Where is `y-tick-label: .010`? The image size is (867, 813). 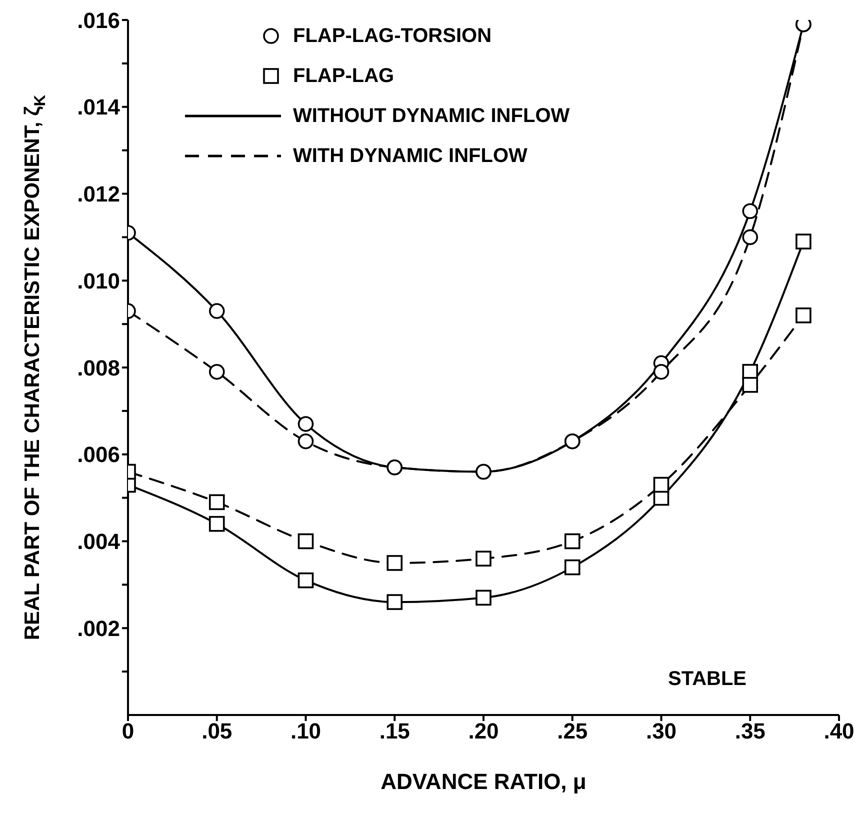 y-tick-label: .010 is located at coordinates (98, 281).